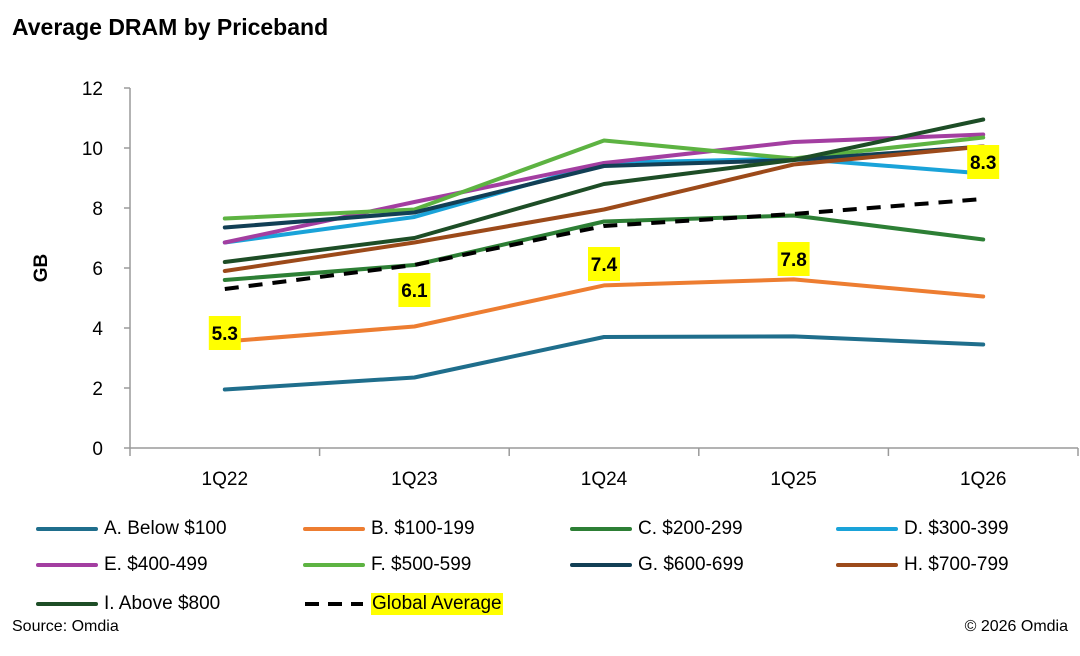 Image resolution: width=1080 pixels, height=656 pixels. I want to click on y-tick-label: 2, so click(97, 389).